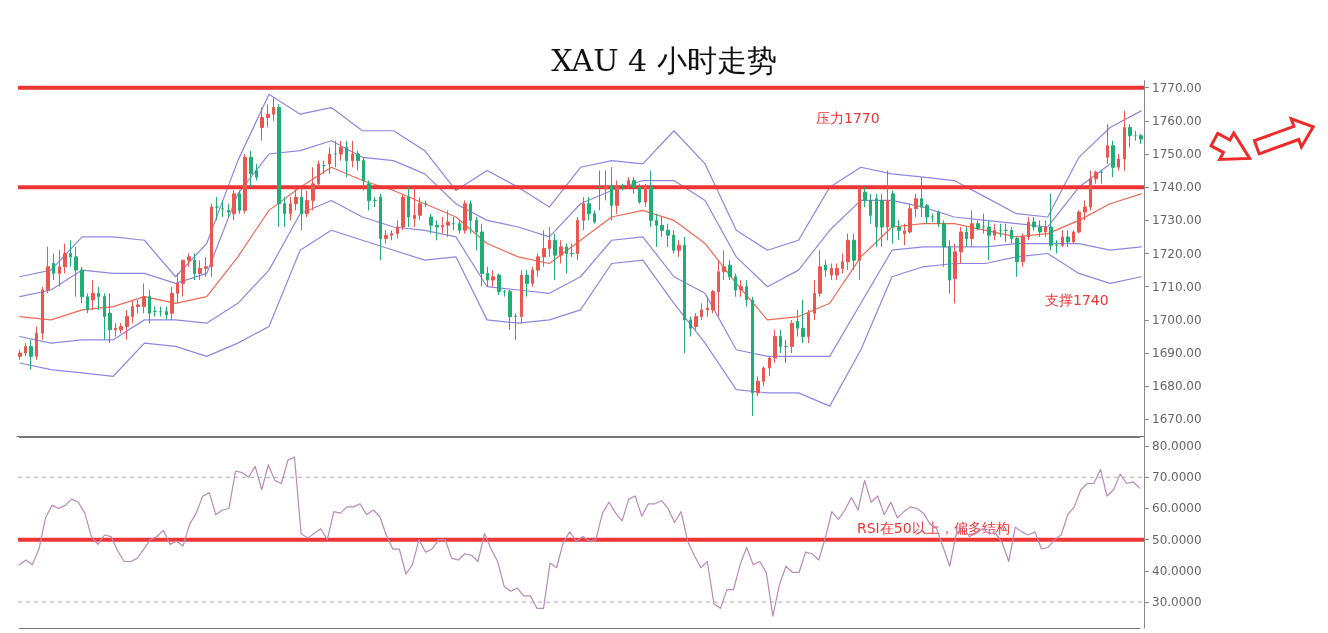  I want to click on y-tick-label: 1720.00, so click(1177, 253).